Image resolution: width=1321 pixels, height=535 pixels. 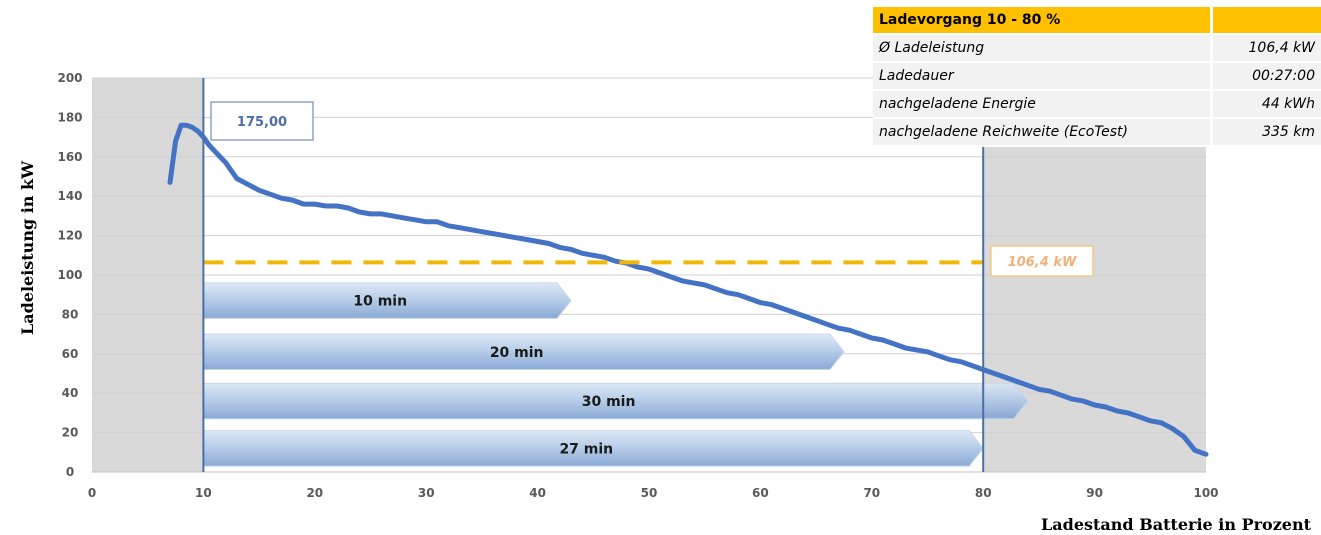 I want to click on summary-value: 00:27:00, so click(x=1265, y=76).